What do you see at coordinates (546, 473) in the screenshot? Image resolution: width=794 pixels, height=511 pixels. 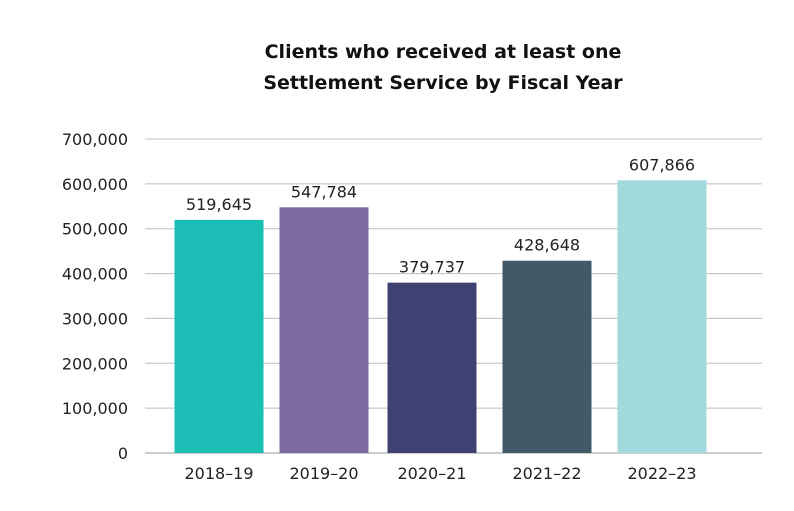 I see `x-tick-label: 2021–22` at bounding box center [546, 473].